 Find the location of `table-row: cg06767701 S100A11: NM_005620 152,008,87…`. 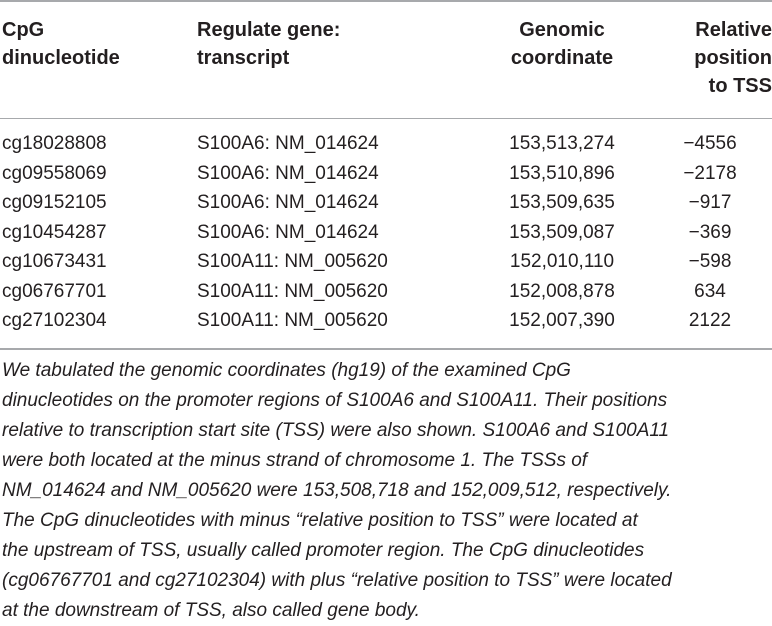

table-row: cg06767701 S100A11: NM_005620 152,008,87… is located at coordinates (386, 293).